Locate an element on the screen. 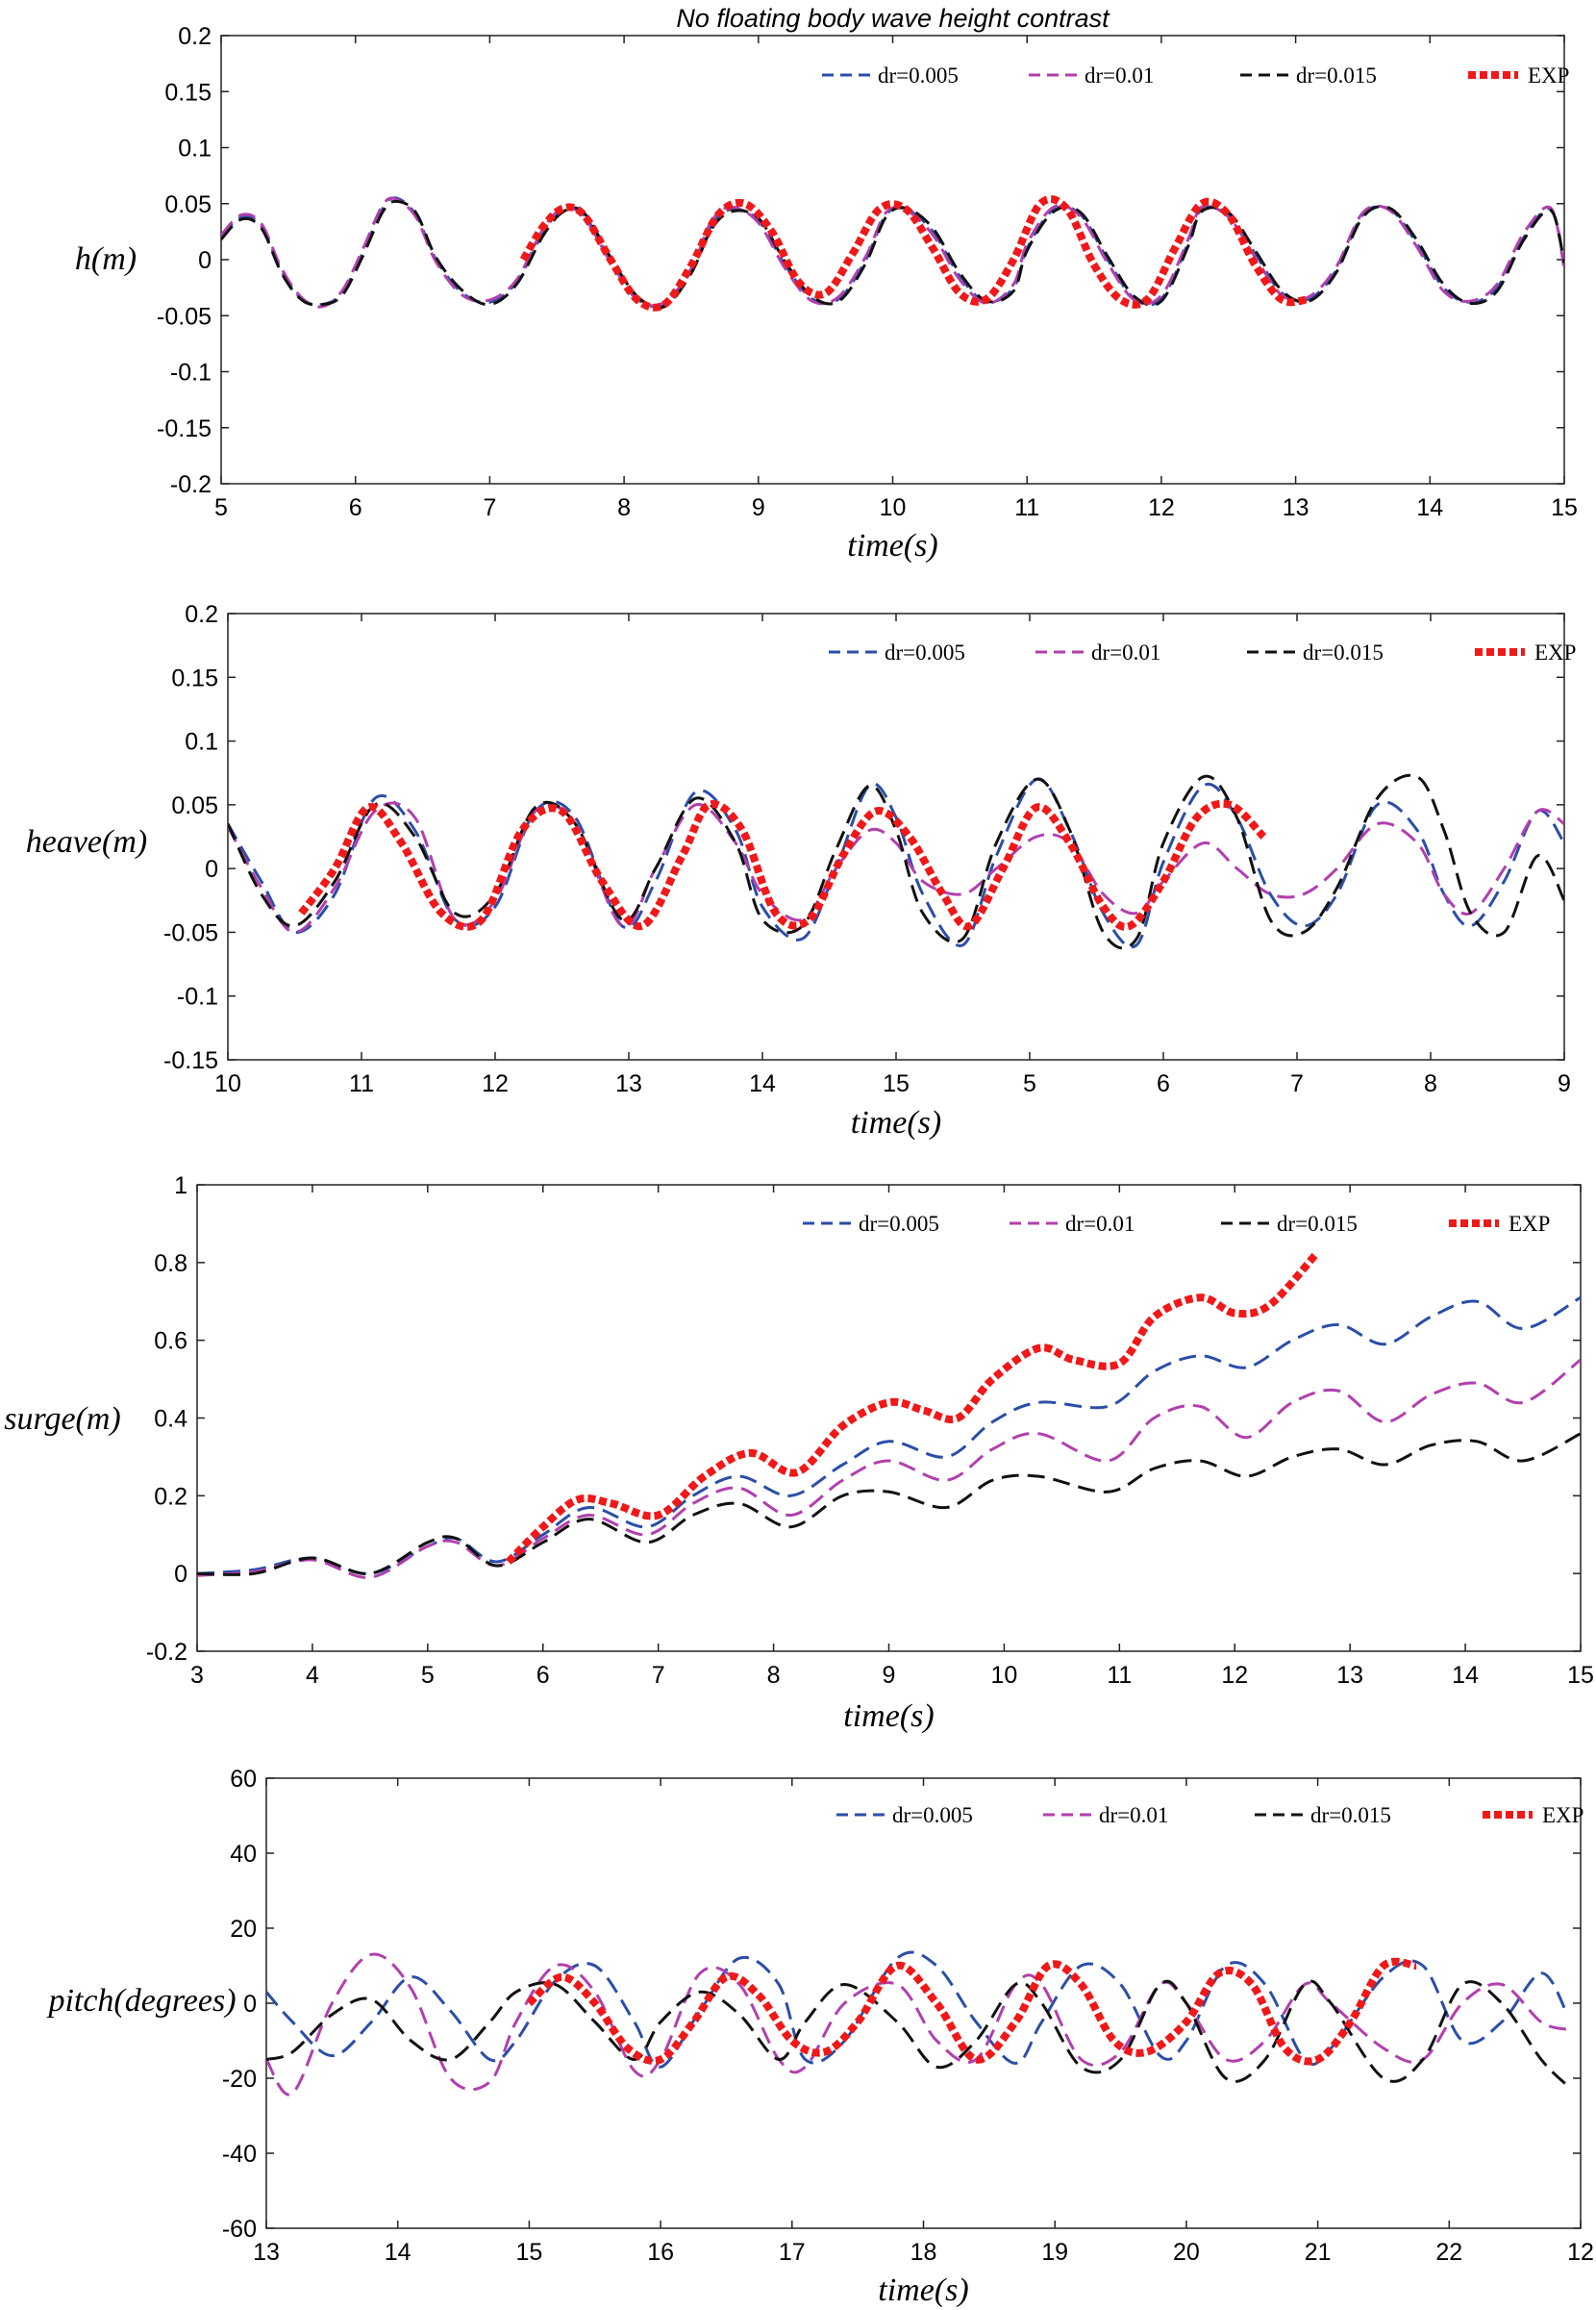 The image size is (1596, 2310). y-axis-label: h(m) is located at coordinates (106, 259).